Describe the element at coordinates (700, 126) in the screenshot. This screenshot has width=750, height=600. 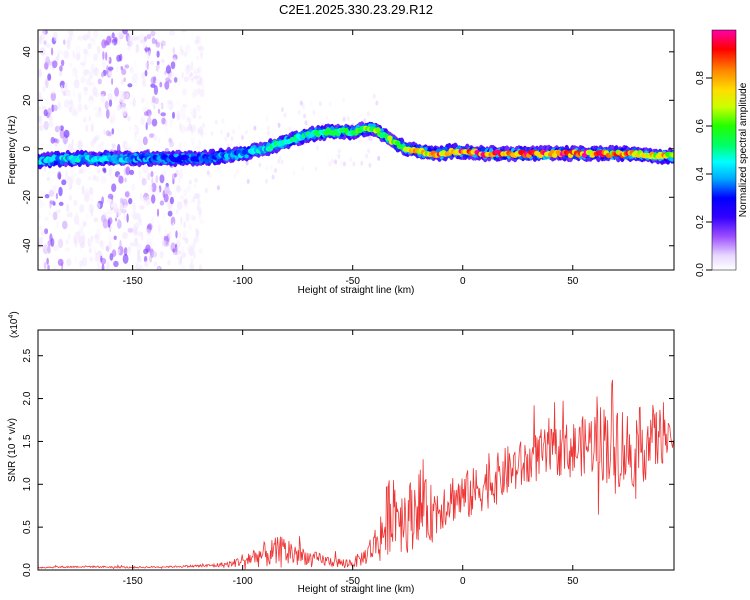
I see `colorbar-tick-label: 0.6` at that location.